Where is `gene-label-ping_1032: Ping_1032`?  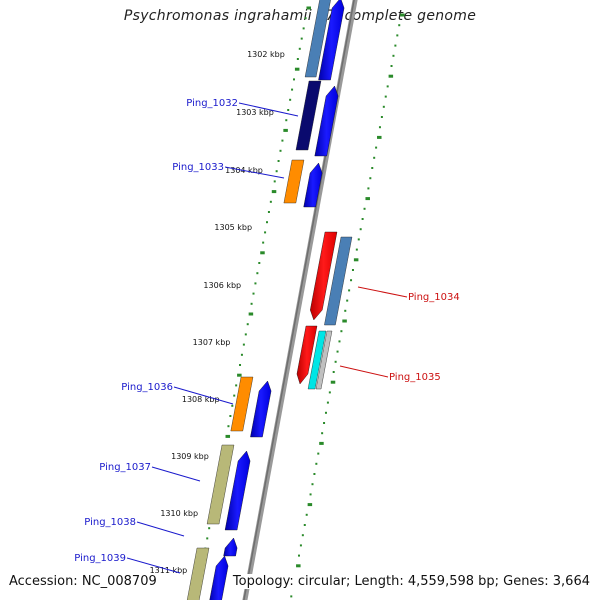 gene-label-ping_1032: Ping_1032 is located at coordinates (212, 103).